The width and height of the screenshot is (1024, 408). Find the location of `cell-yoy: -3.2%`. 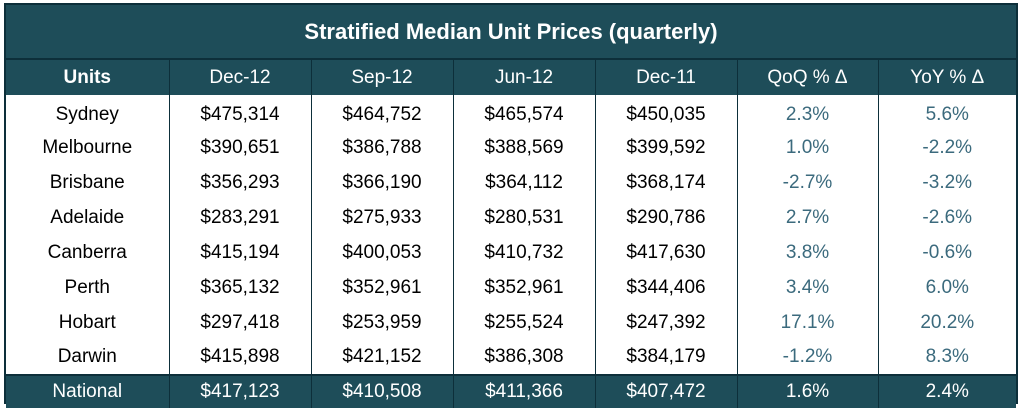

cell-yoy: -3.2% is located at coordinates (946, 182).